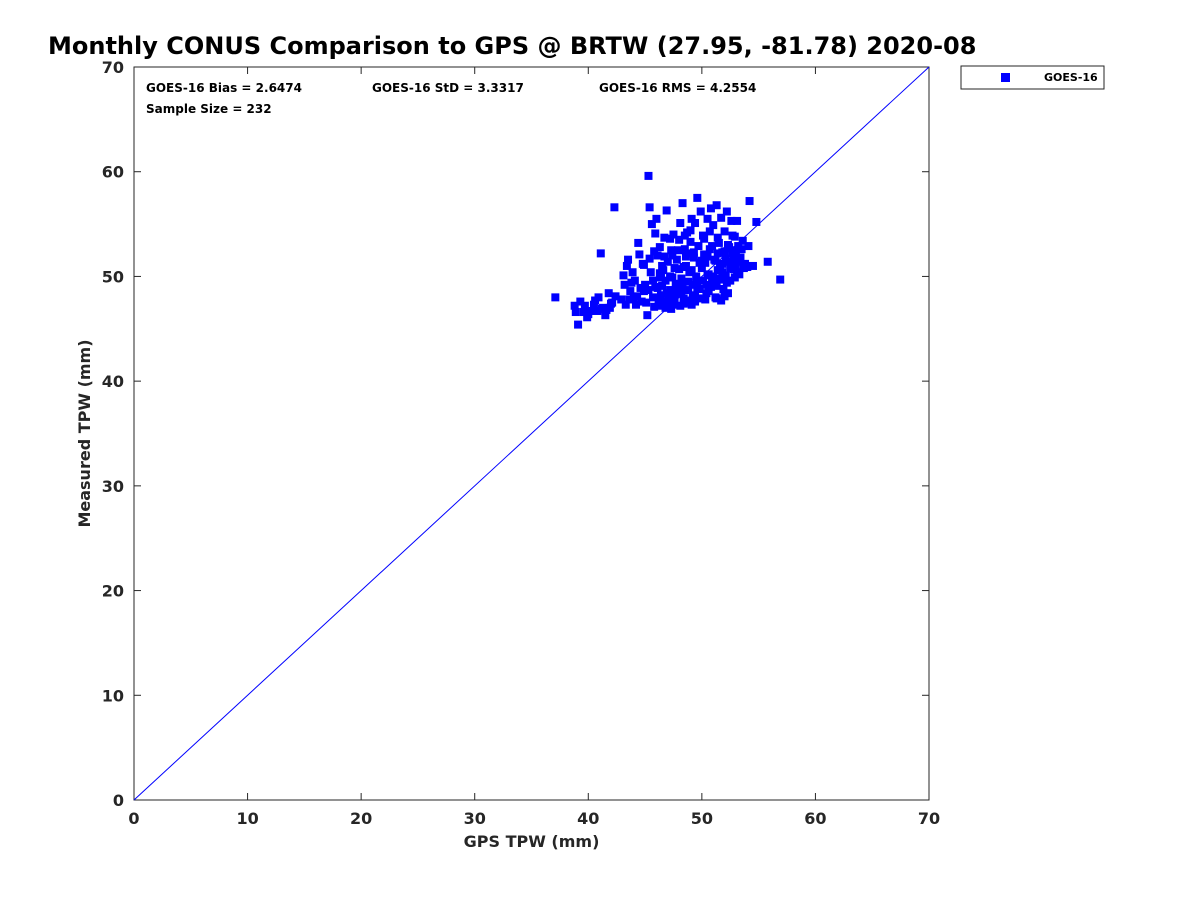  Describe the element at coordinates (224, 88) in the screenshot. I see `stat-bias: GOES-16 Bias = 2.6474` at that location.